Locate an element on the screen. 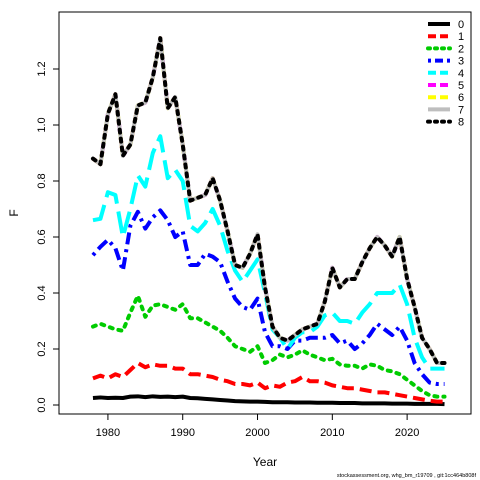 The width and height of the screenshot is (480, 480). x-tick-label: 2020 is located at coordinates (407, 433).